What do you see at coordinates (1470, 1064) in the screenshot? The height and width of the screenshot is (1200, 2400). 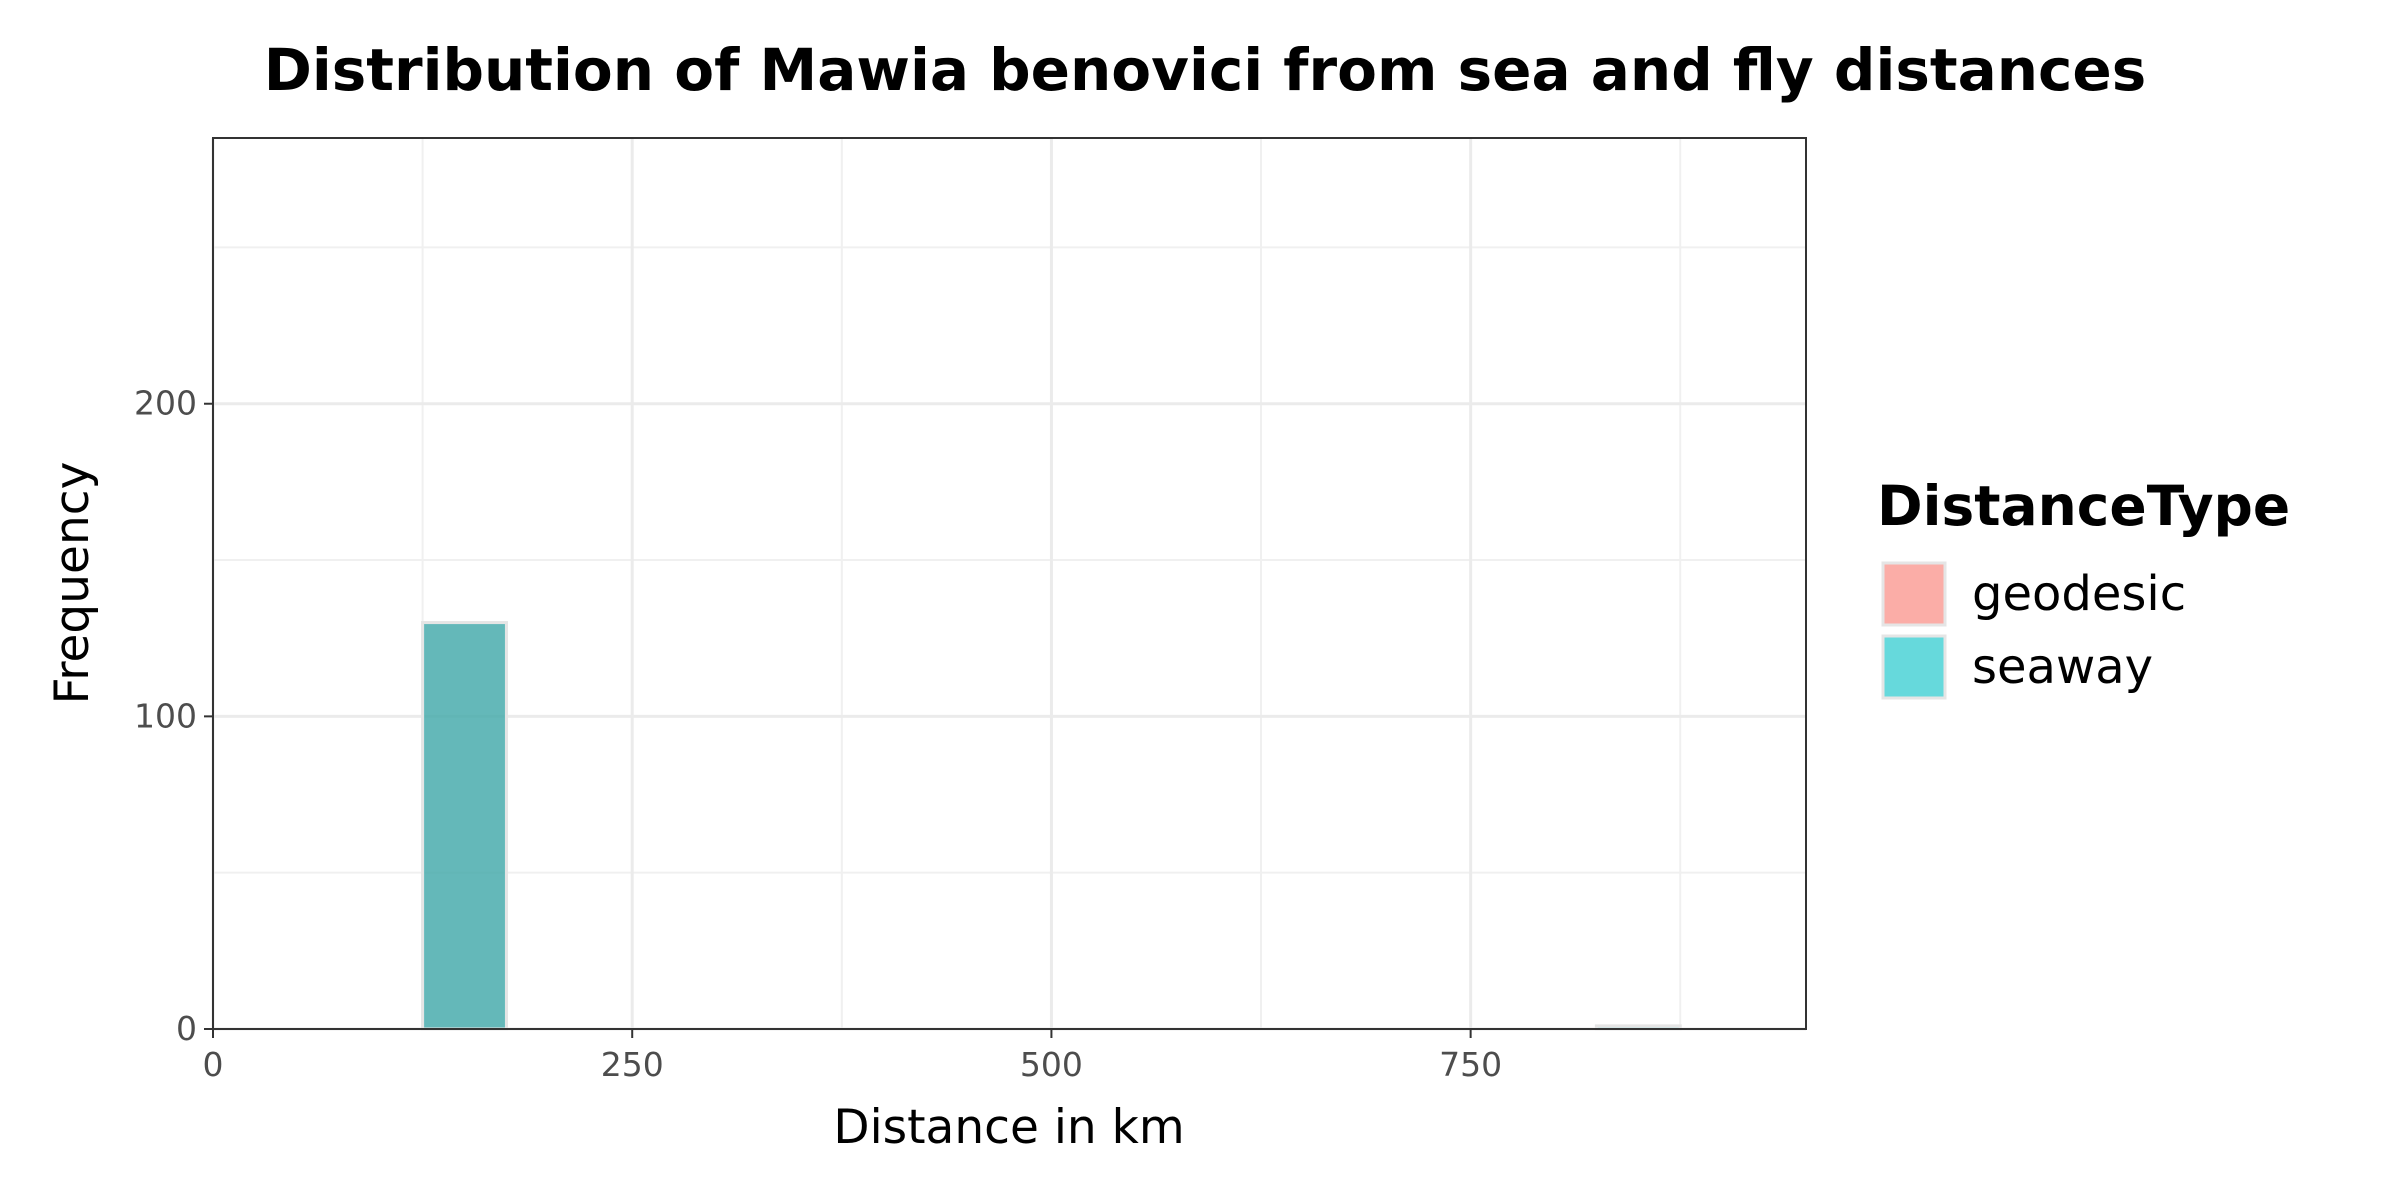 I see `x-tick-label: 750` at bounding box center [1470, 1064].